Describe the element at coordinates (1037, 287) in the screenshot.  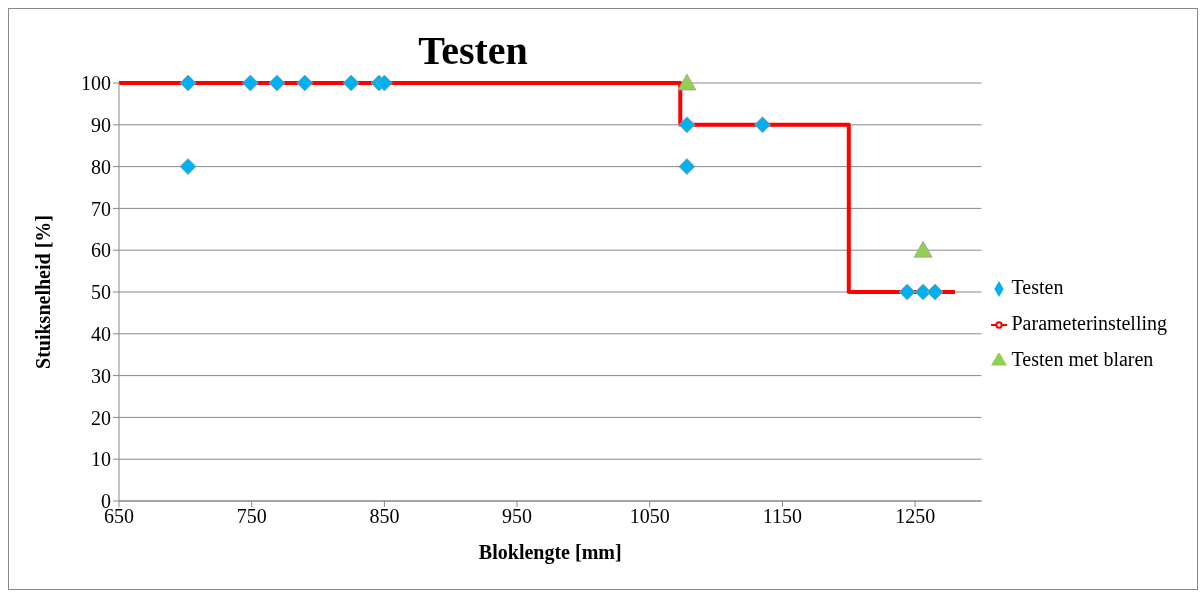
I see `legend-label: Testen` at that location.